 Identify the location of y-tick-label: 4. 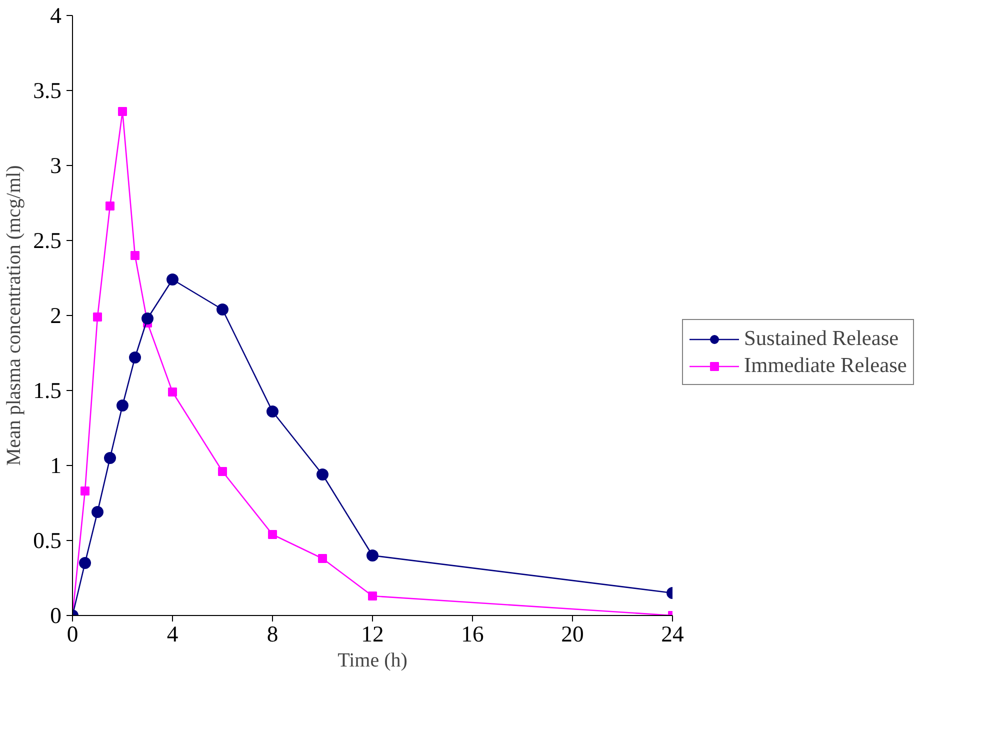
(56, 15).